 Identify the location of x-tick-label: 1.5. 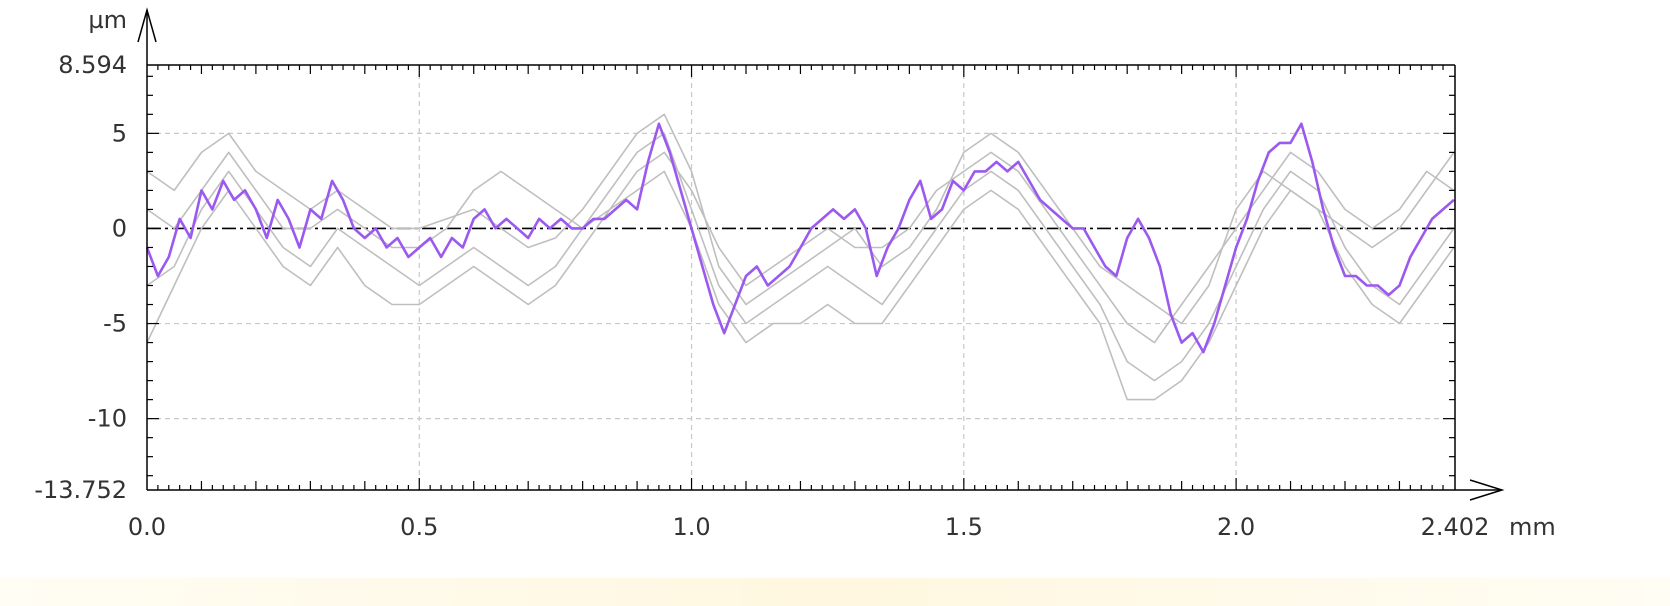
(964, 527).